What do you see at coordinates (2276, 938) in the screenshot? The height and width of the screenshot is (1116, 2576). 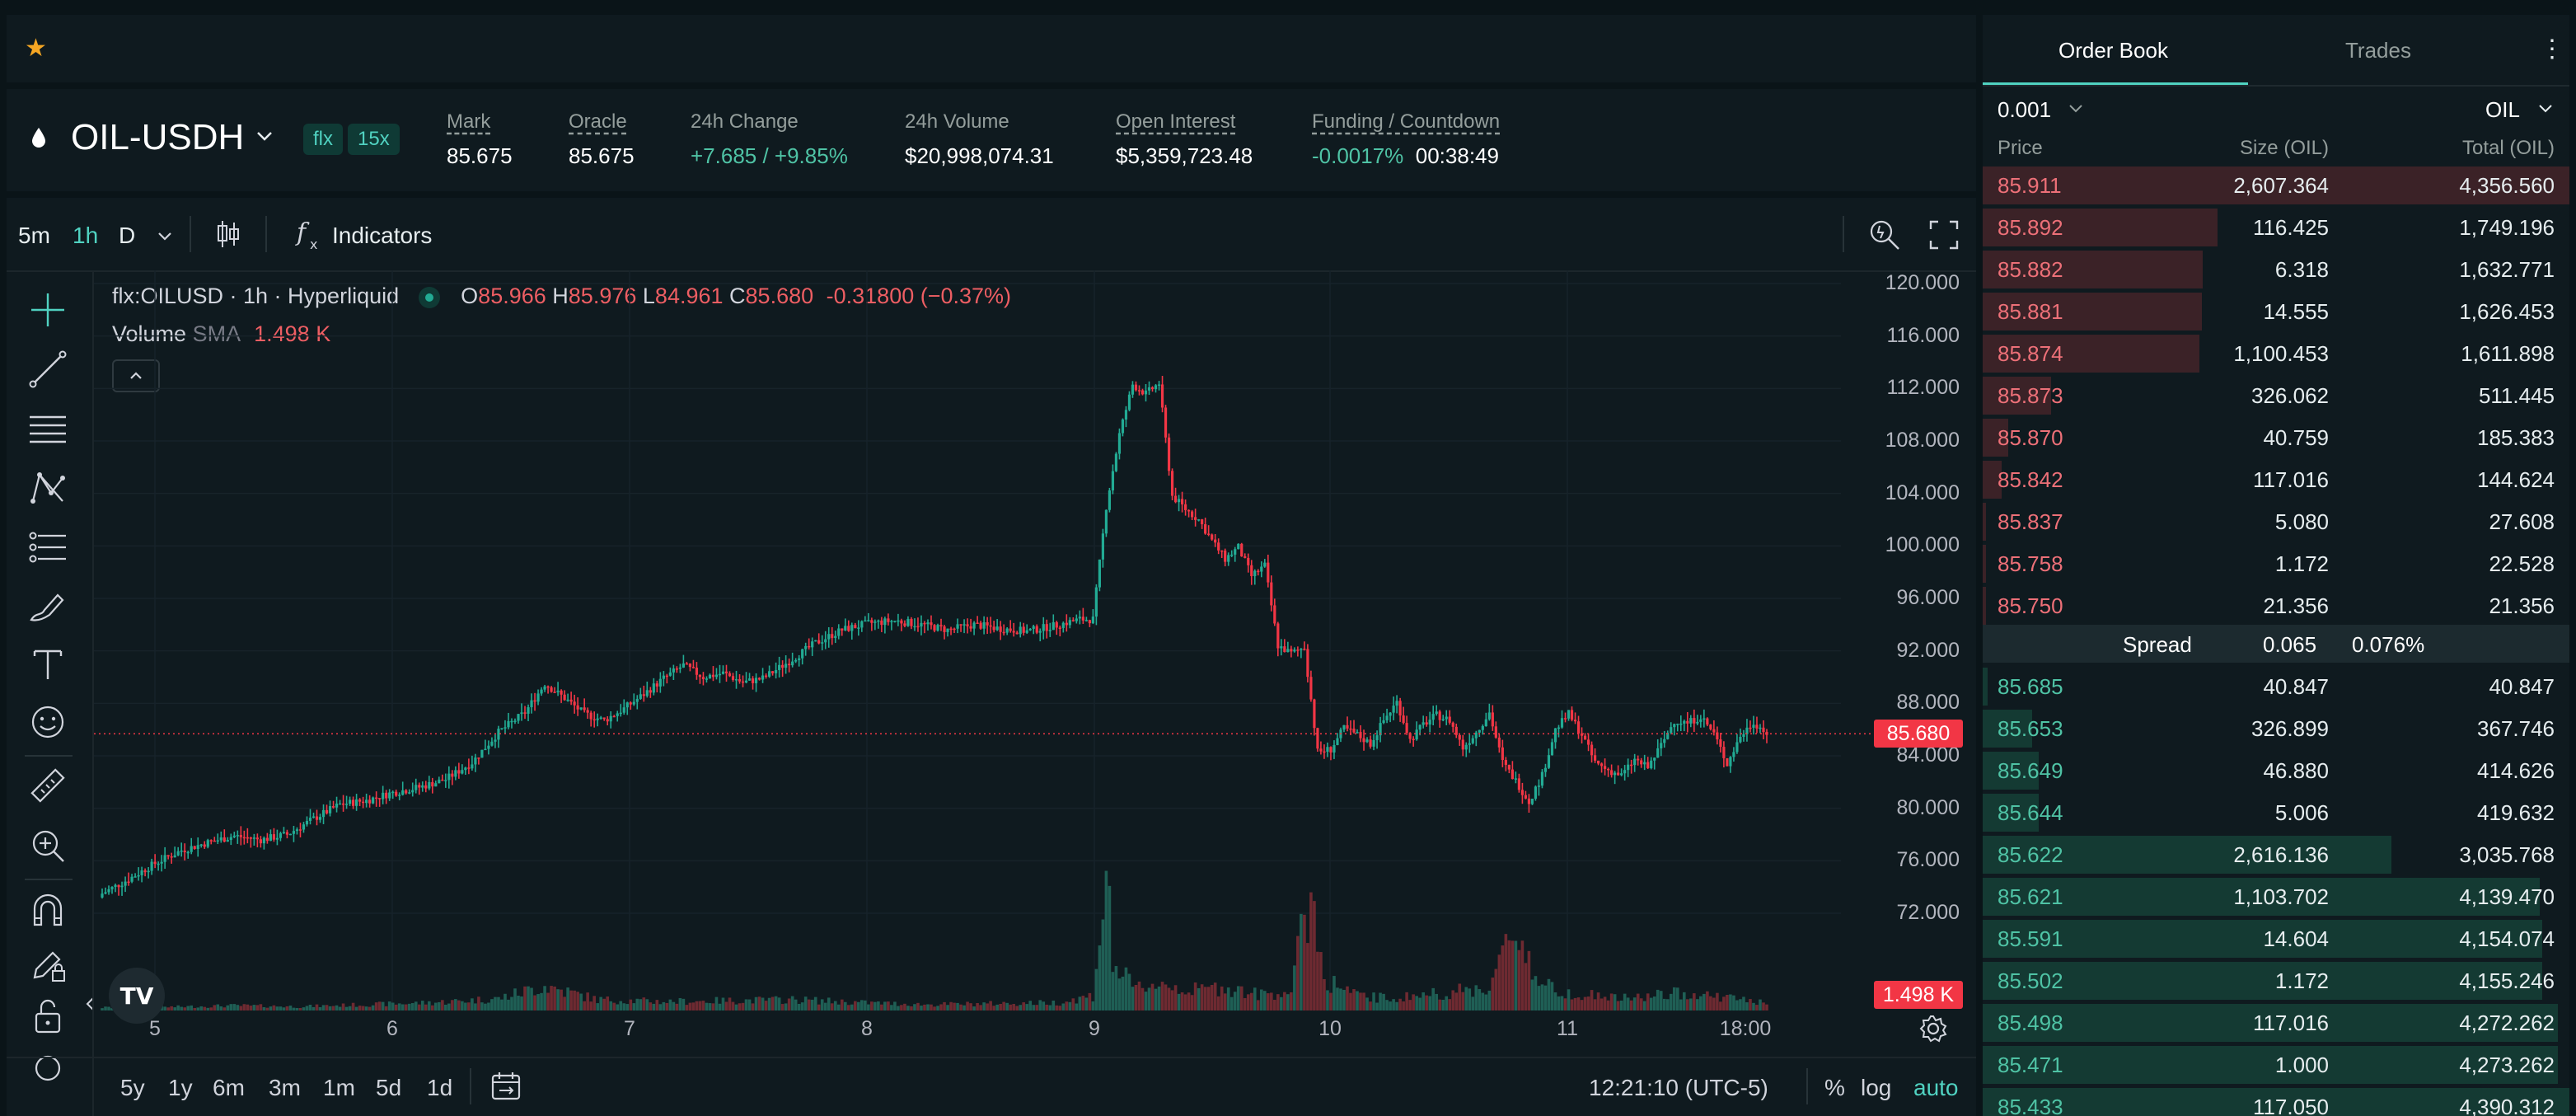 I see `bid-row: 85.591 14.604 4,154.074` at bounding box center [2276, 938].